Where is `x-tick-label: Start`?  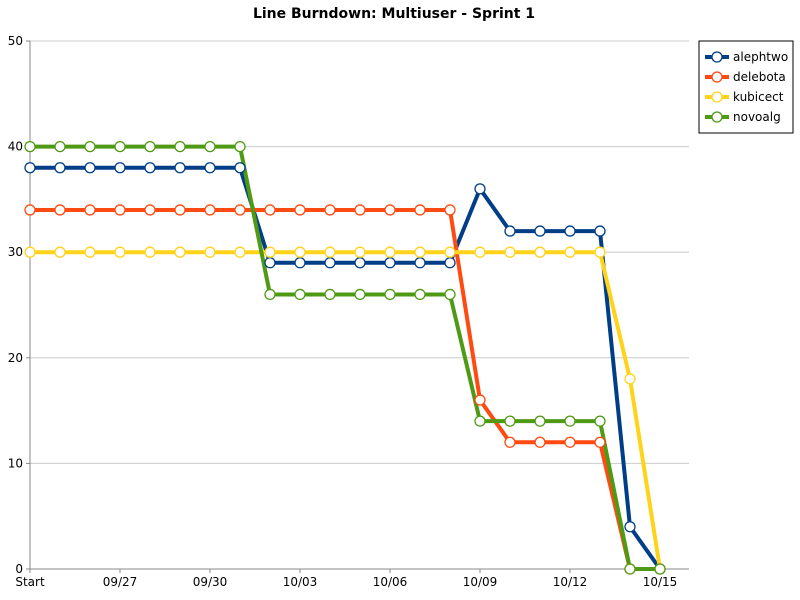 x-tick-label: Start is located at coordinates (30, 582).